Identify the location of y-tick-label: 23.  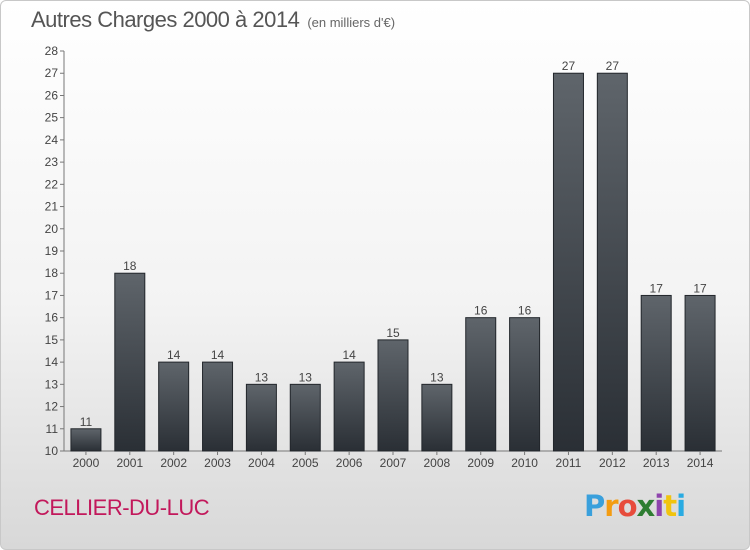
(52, 162).